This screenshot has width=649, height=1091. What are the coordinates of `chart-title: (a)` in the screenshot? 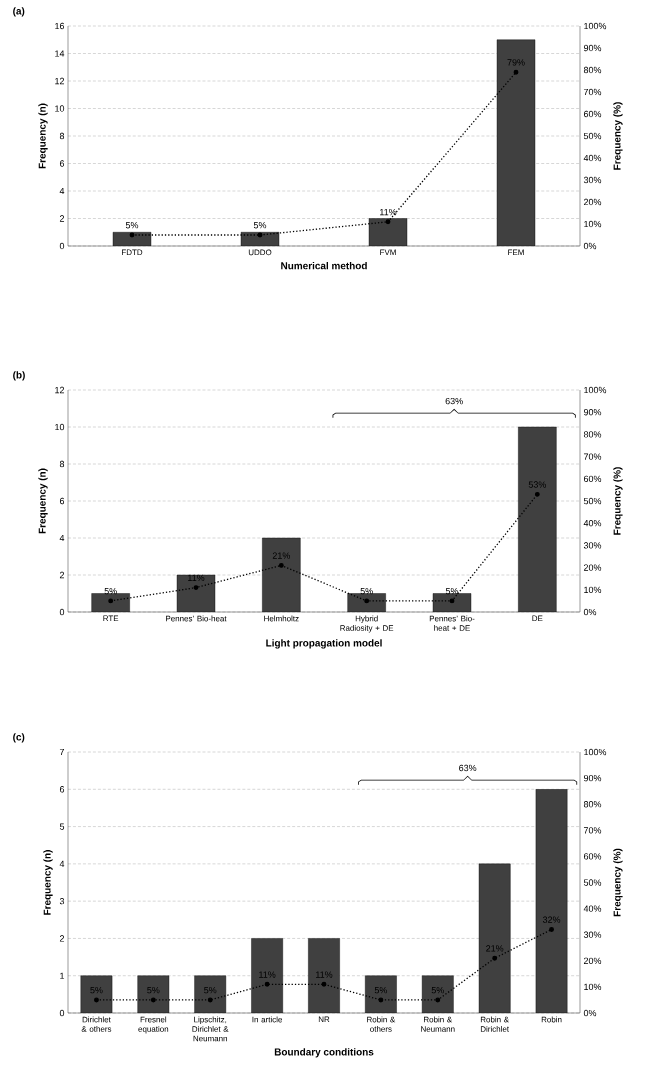 It's located at (19, 12).